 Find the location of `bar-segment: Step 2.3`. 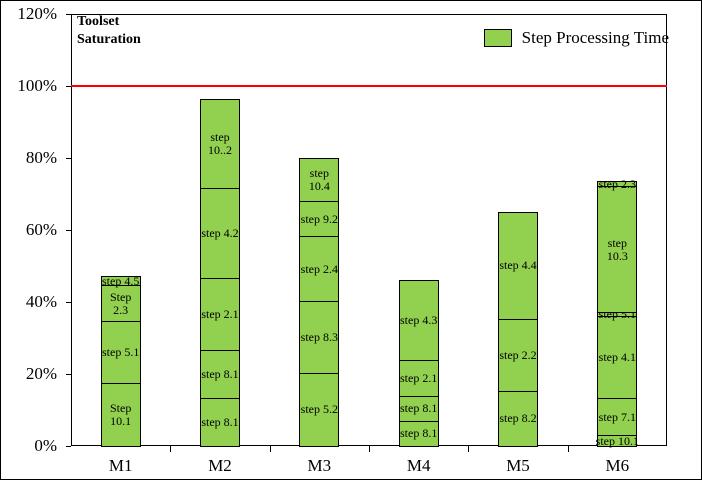

bar-segment: Step 2.3 is located at coordinates (120, 304).